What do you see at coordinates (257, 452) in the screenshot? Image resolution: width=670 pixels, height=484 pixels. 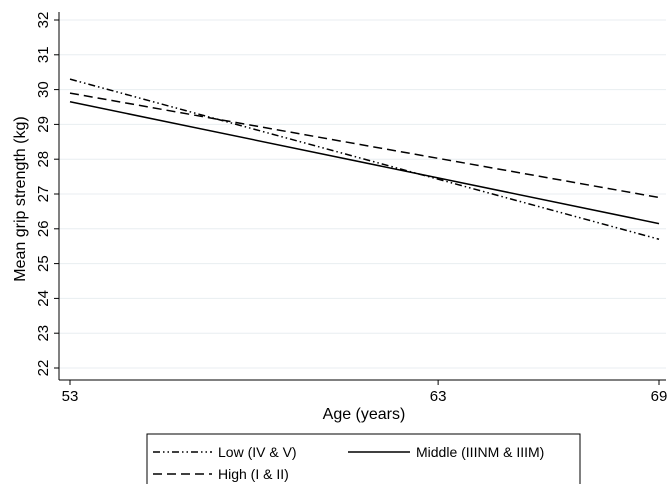 I see `legend-label-0: Low (IV & V)` at bounding box center [257, 452].